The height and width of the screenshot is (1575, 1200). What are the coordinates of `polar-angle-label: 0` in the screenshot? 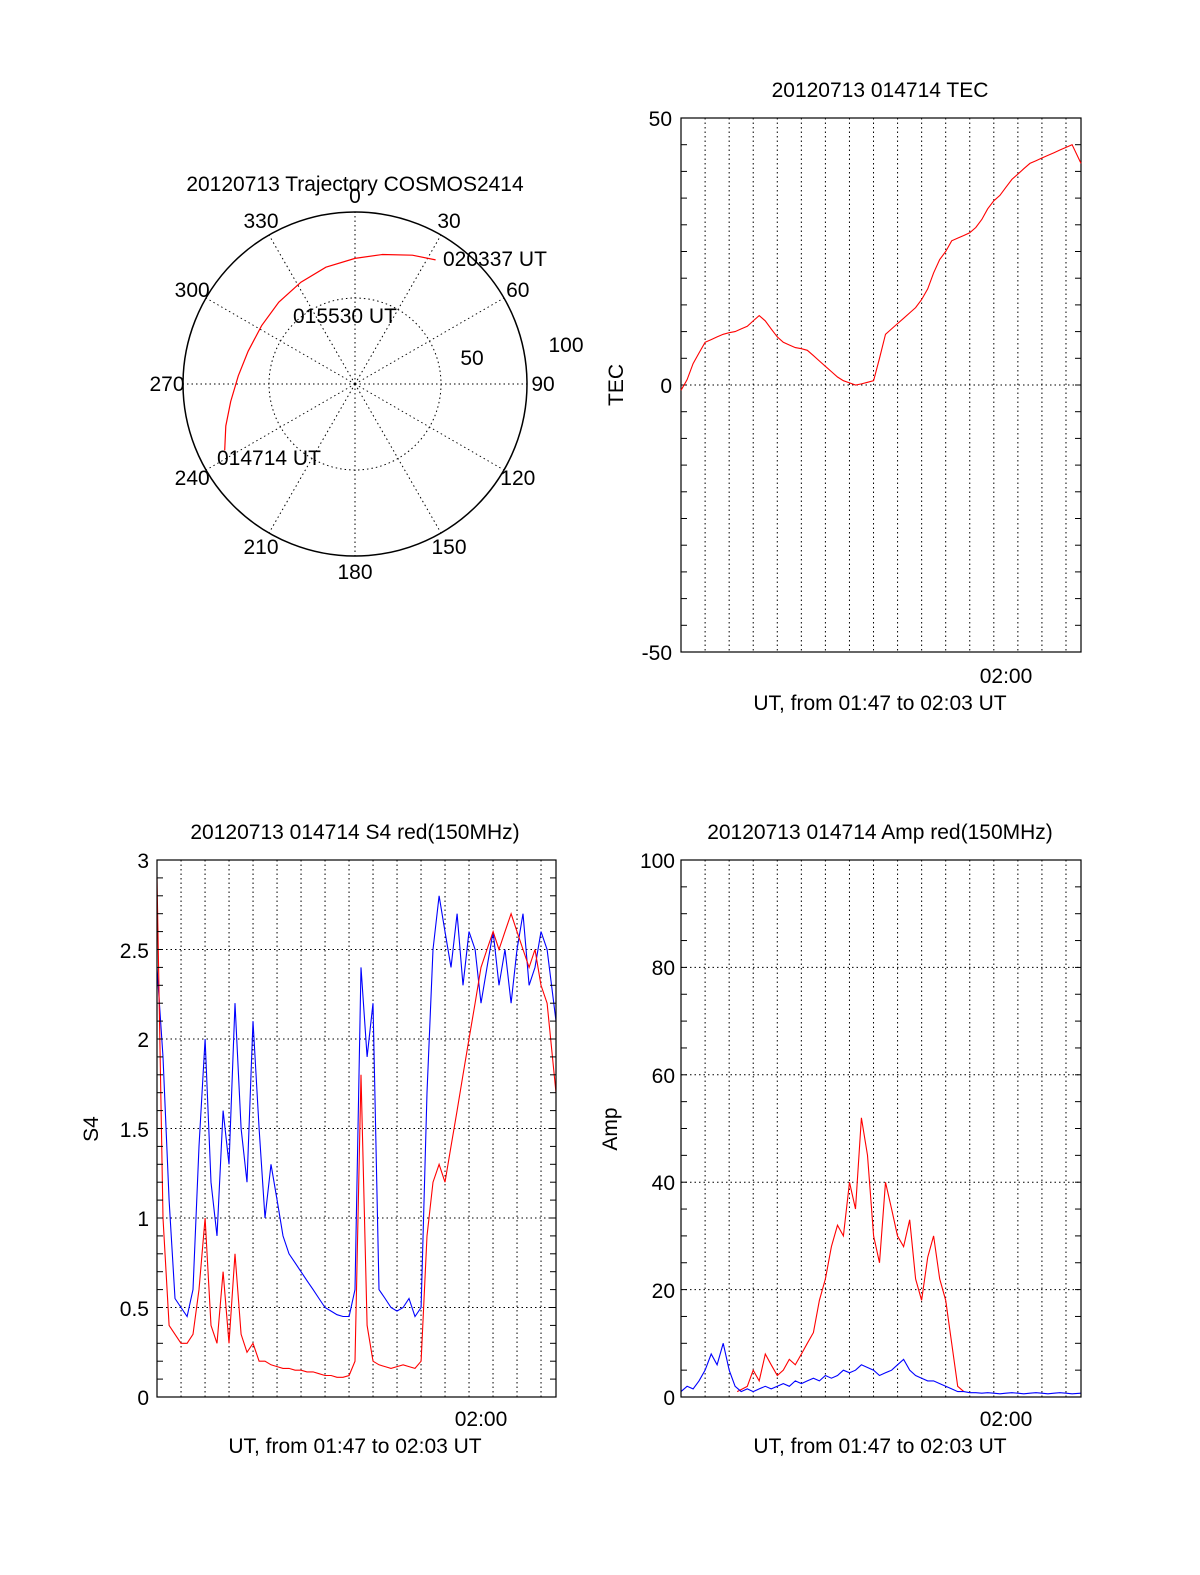 It's located at (355, 196).